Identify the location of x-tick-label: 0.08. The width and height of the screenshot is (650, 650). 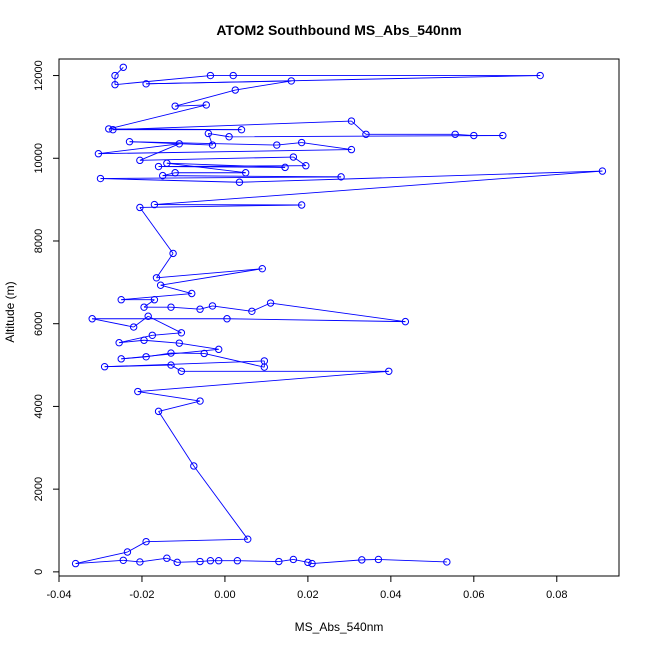
(556, 595).